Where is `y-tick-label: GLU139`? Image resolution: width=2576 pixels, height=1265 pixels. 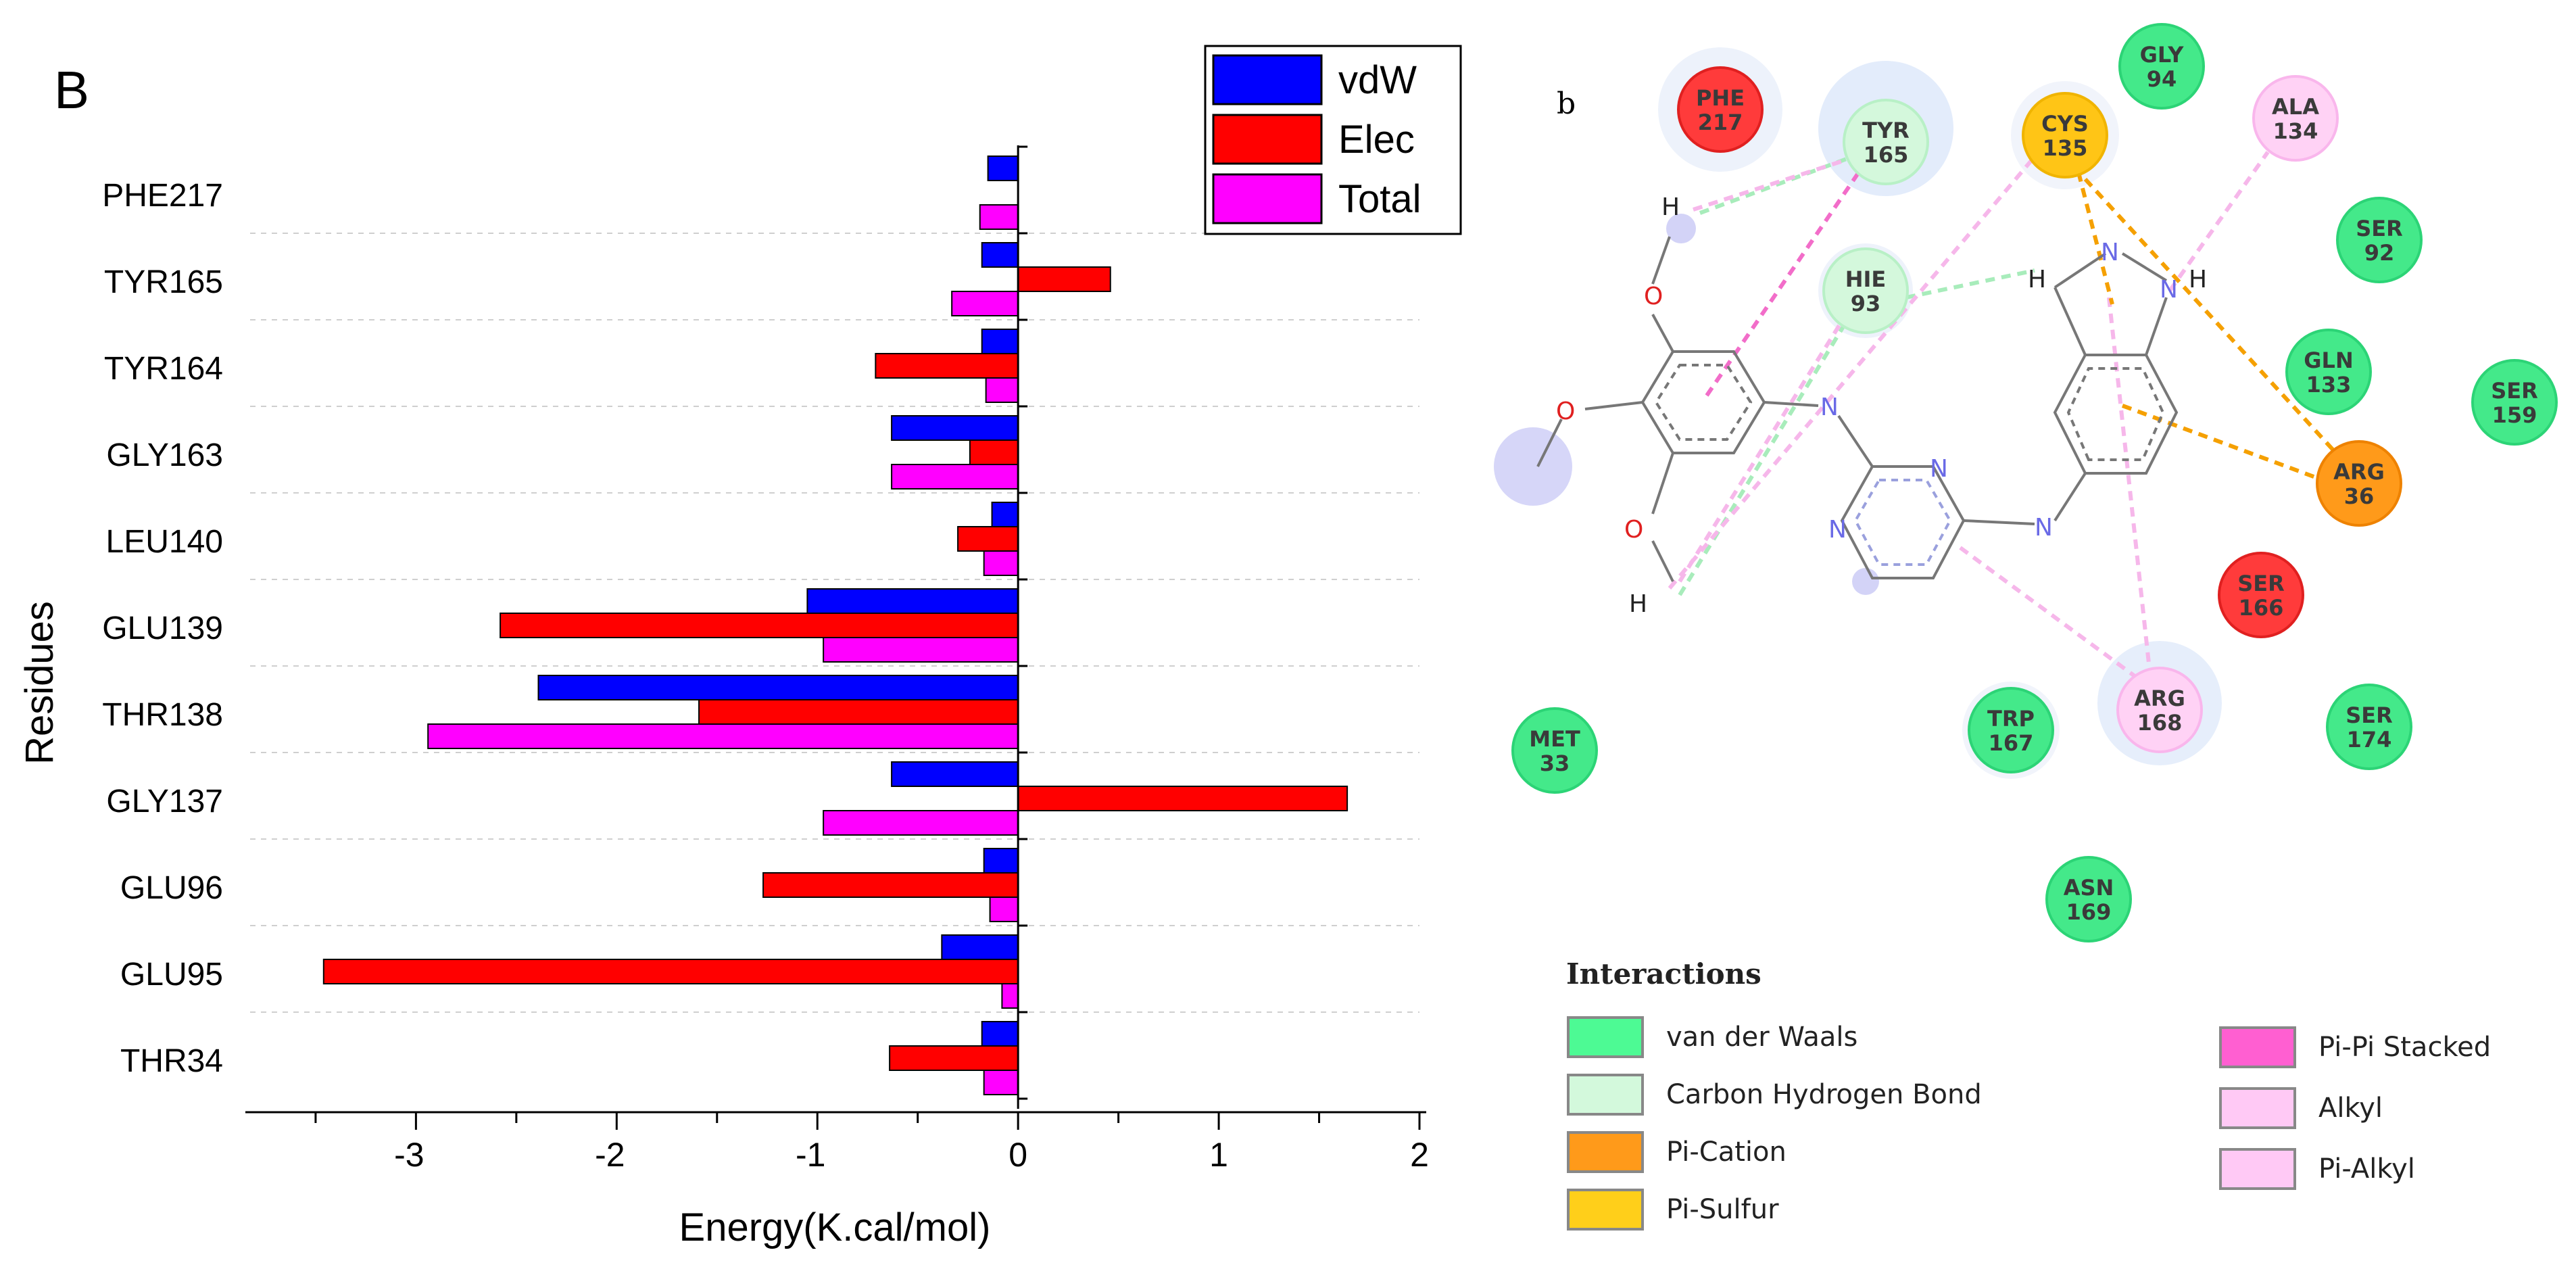
y-tick-label: GLU139 is located at coordinates (162, 628).